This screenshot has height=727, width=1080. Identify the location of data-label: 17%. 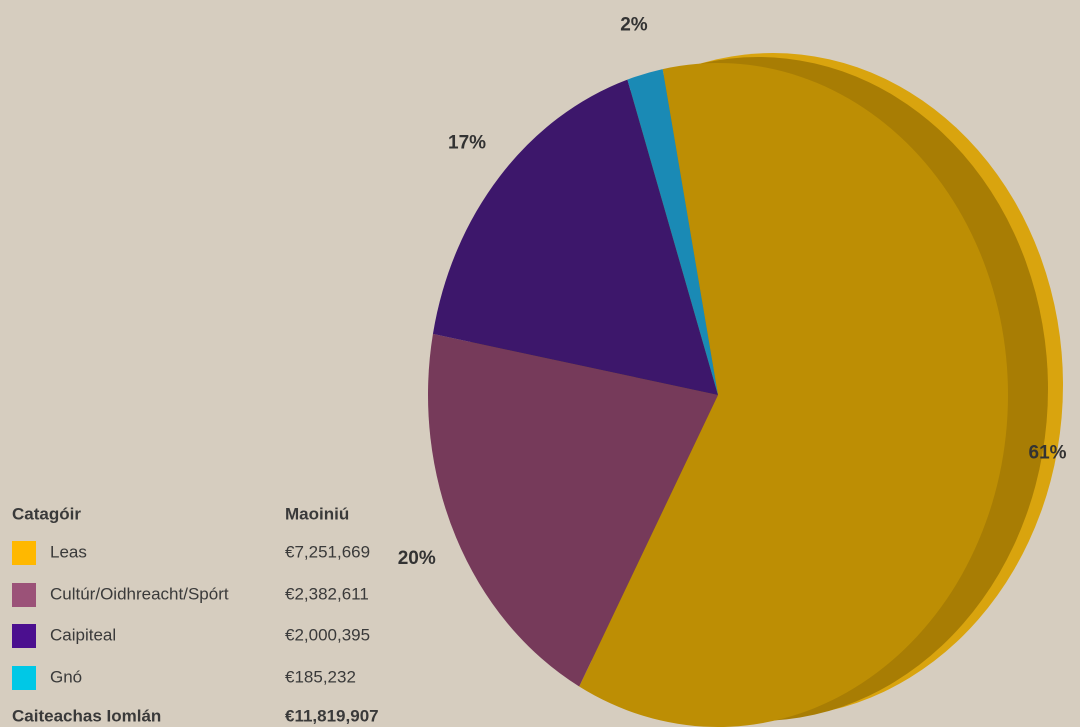
(467, 143).